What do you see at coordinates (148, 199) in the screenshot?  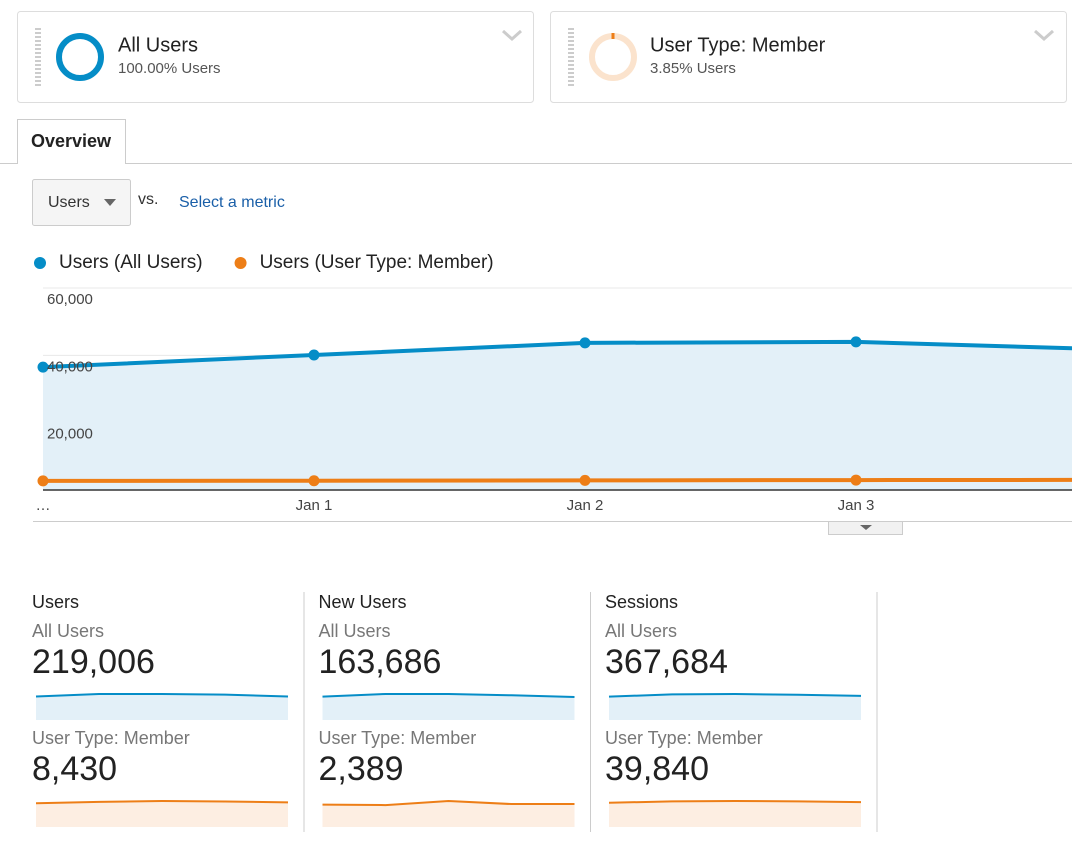 I see `vs-label: vs.` at bounding box center [148, 199].